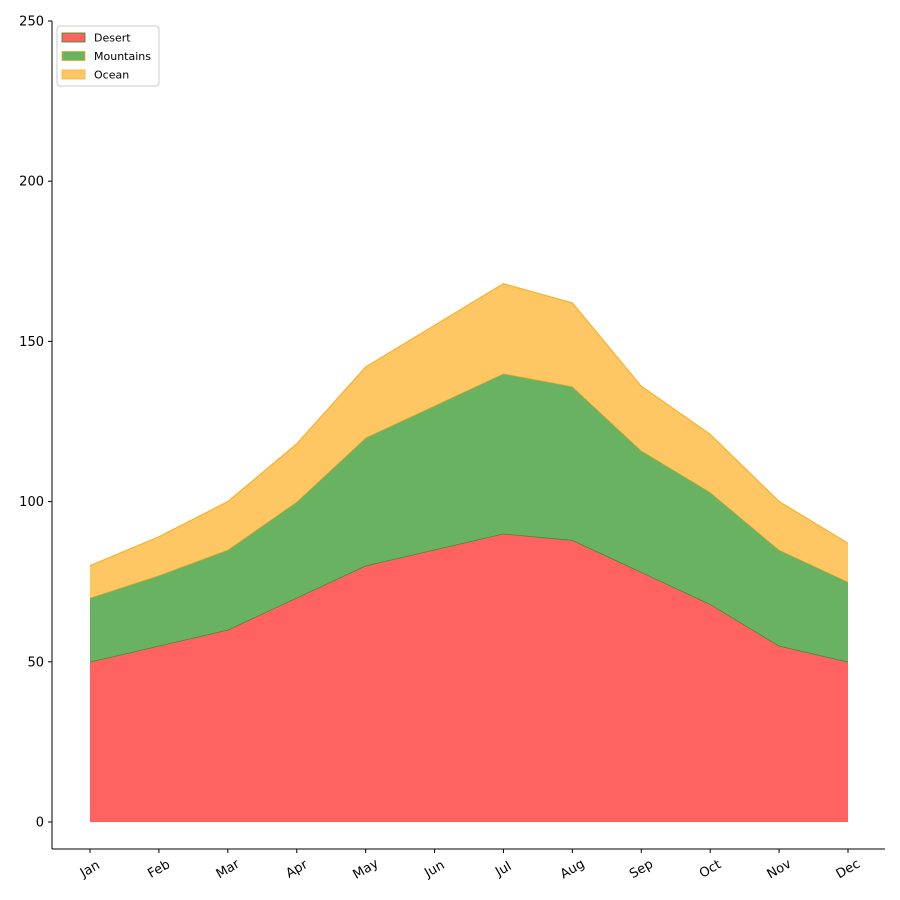  Describe the element at coordinates (73, 56) in the screenshot. I see `legend-swatch-mountains` at that location.